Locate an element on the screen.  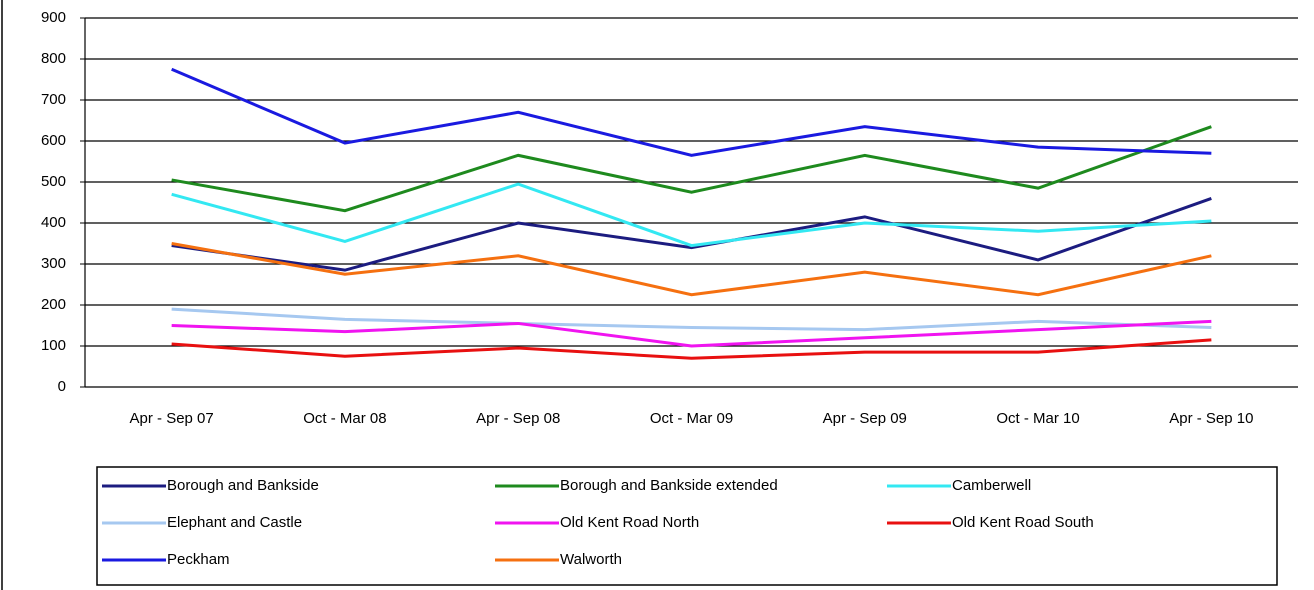
y-tick-label: 500 is located at coordinates (53, 181).